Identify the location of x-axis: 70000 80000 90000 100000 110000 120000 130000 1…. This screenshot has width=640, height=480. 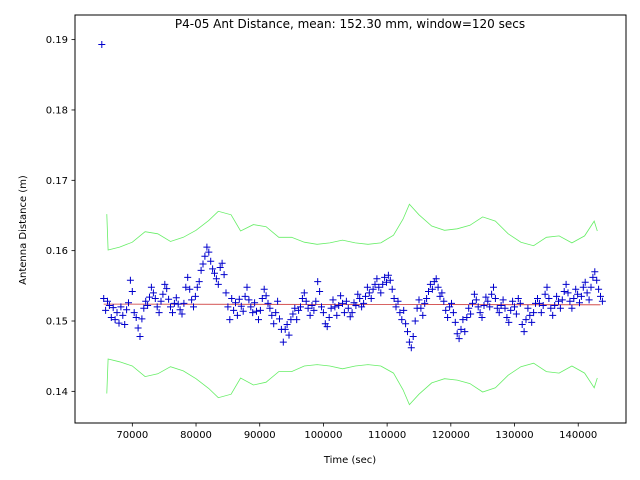
(356, 432).